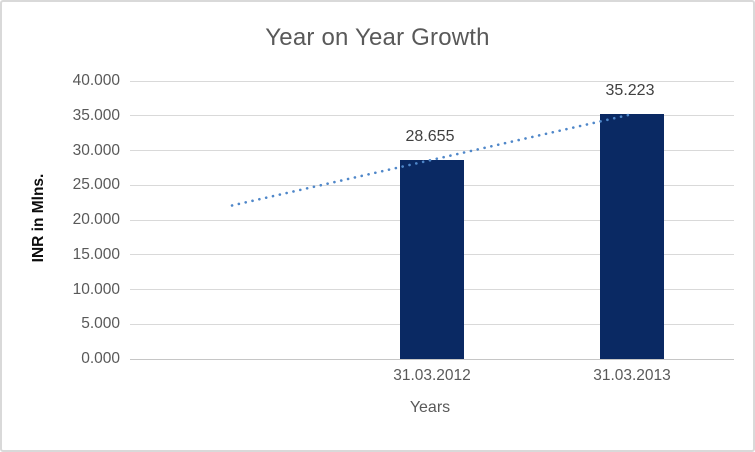  What do you see at coordinates (432, 81) in the screenshot?
I see `gridline` at bounding box center [432, 81].